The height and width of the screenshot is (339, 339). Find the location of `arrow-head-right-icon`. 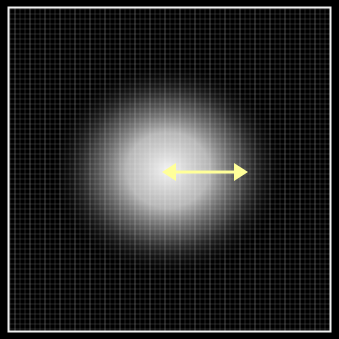

arrow-head-right-icon is located at coordinates (241, 172).